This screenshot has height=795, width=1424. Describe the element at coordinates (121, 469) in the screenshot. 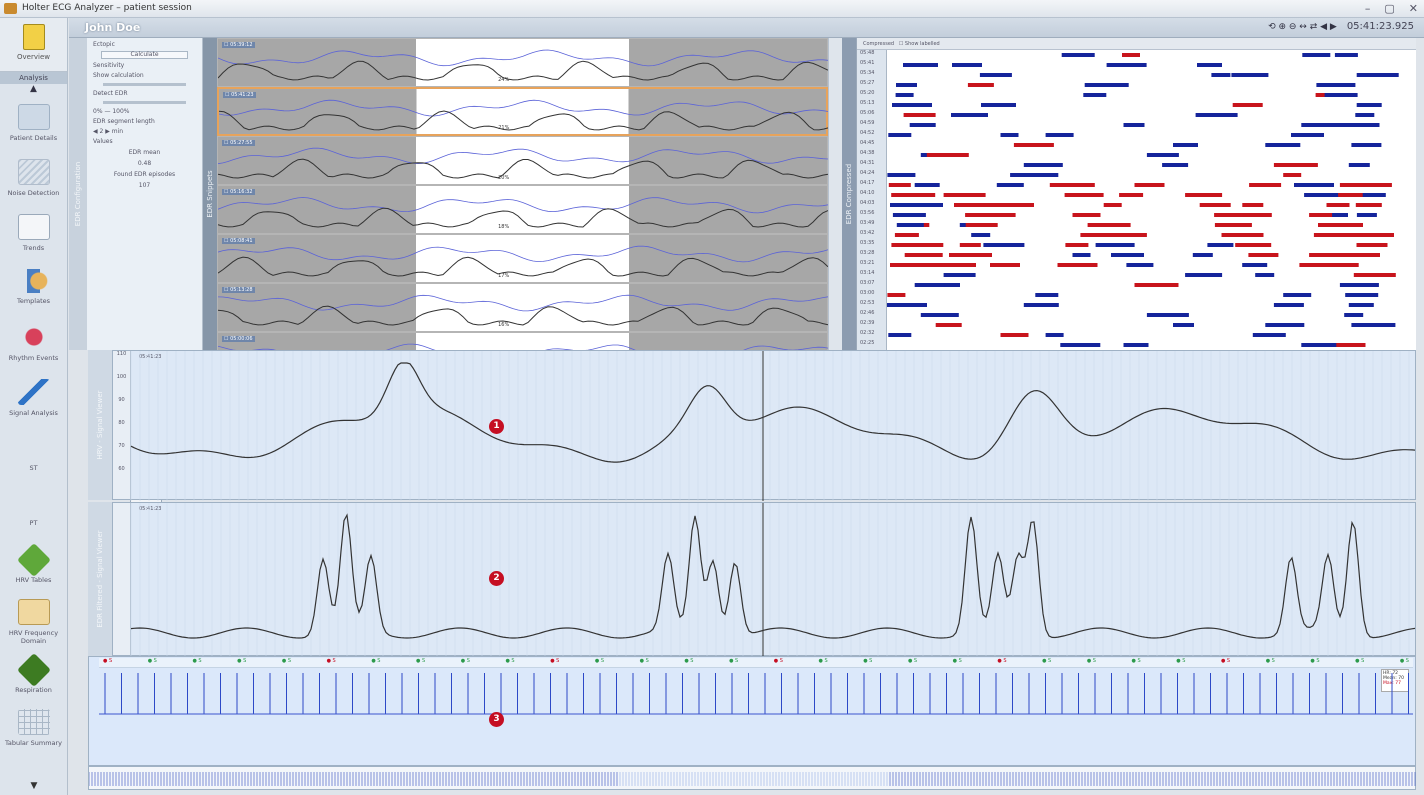

I see `hrv-axis-tick: 60` at that location.